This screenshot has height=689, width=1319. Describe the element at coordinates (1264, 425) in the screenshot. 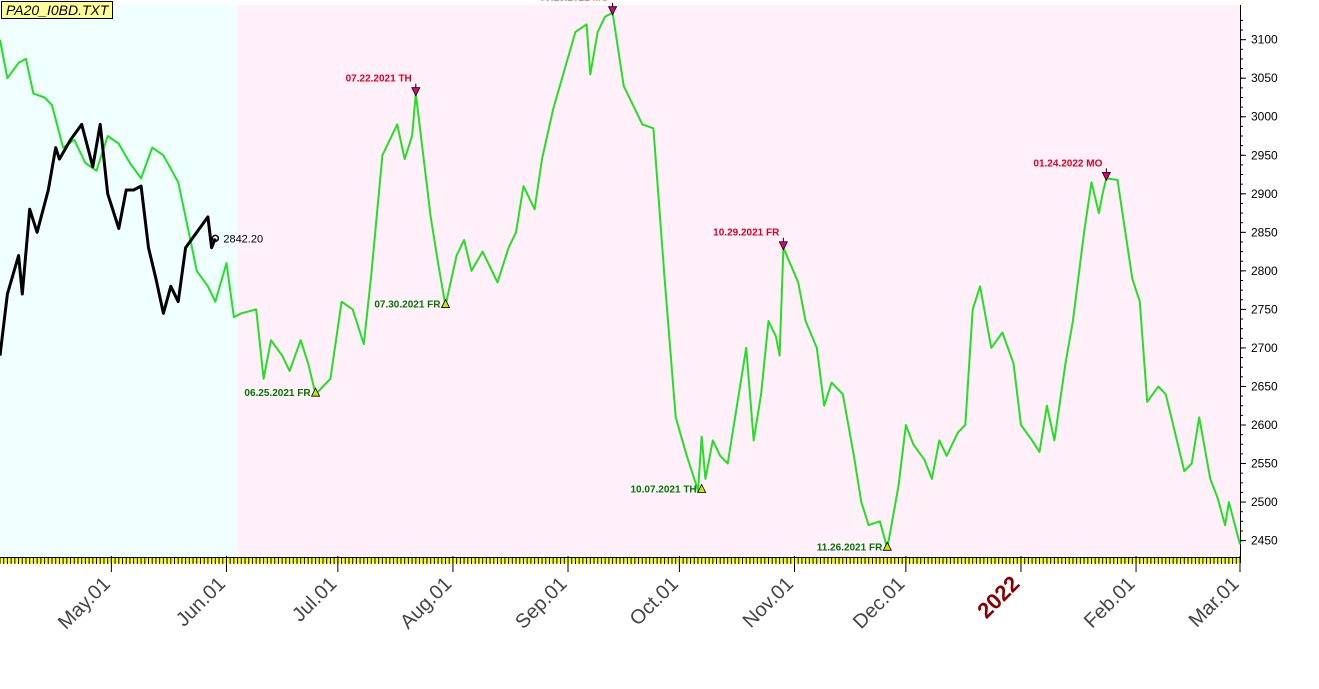

I see `y-tick-label: 2600` at that location.